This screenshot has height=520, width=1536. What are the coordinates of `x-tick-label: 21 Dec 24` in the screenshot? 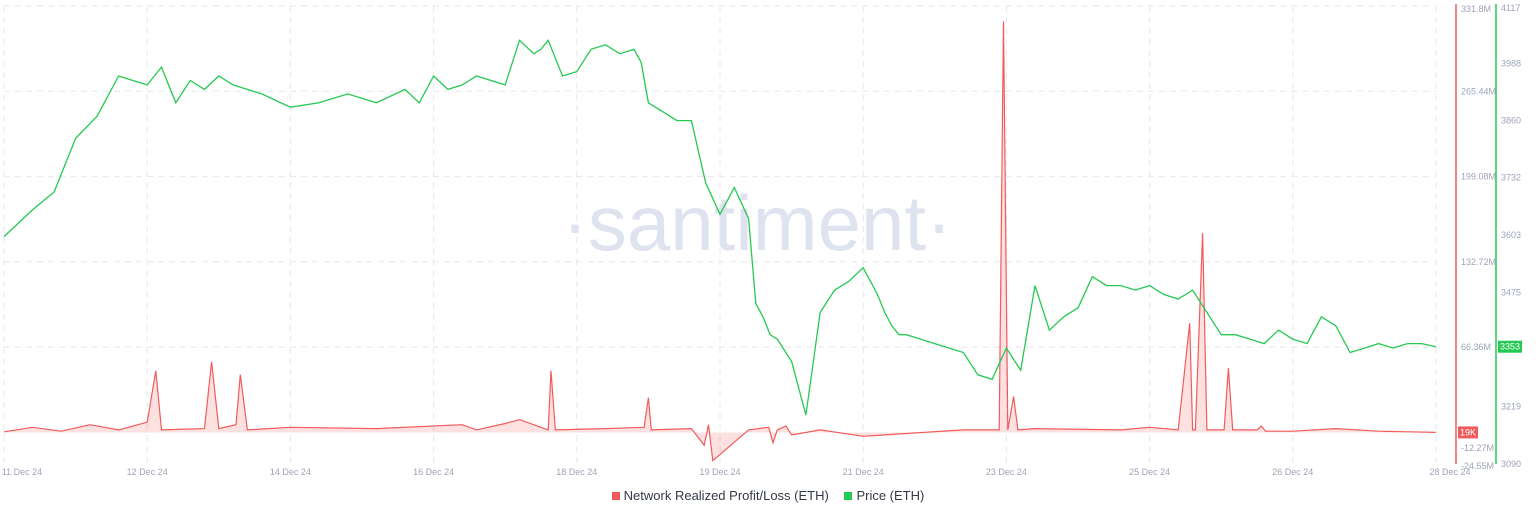 It's located at (863, 472).